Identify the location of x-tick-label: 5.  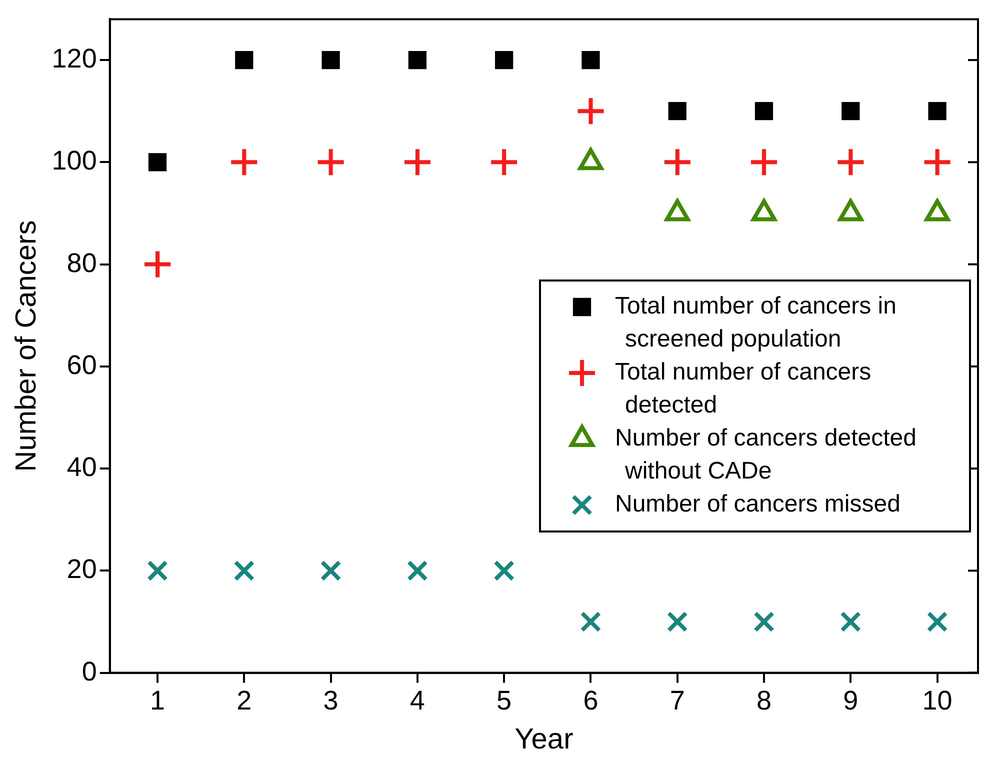
(504, 700).